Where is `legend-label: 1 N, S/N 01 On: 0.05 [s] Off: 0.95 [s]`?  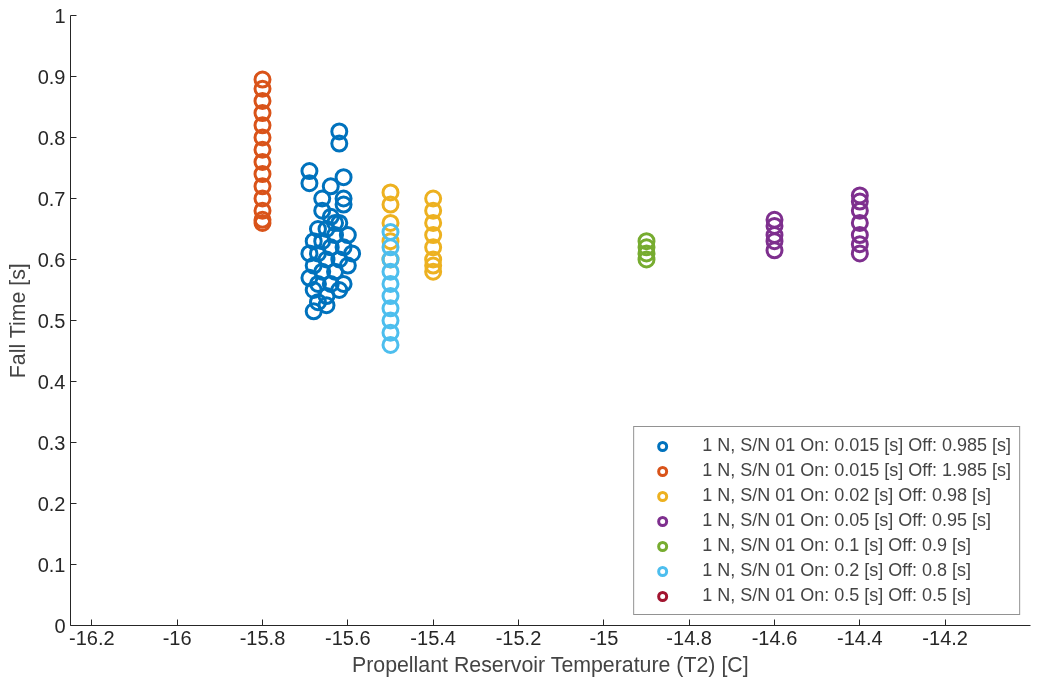
legend-label: 1 N, S/N 01 On: 0.05 [s] Off: 0.95 [s] is located at coordinates (846, 520).